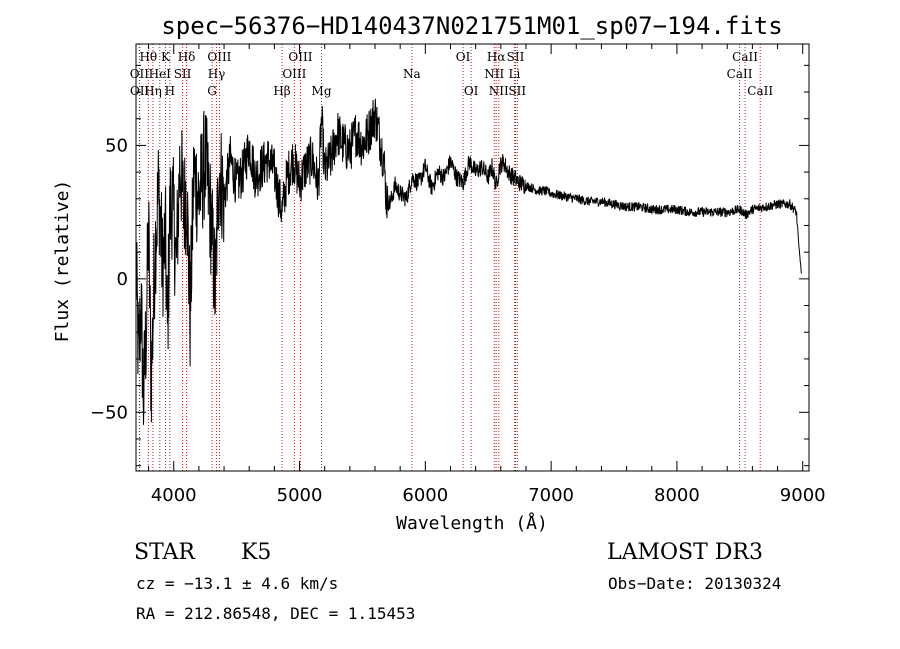  I want to click on survey-label: LAMOST DR3, so click(685, 552).